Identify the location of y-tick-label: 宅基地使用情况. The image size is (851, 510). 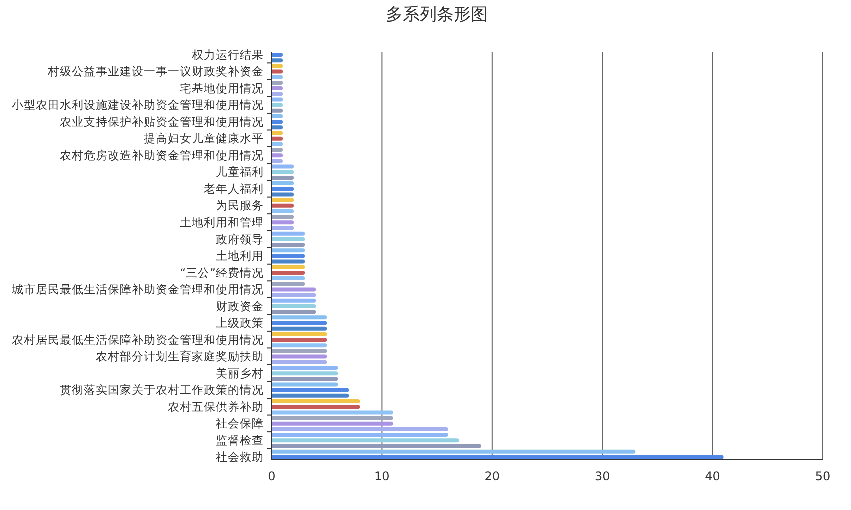
(222, 88).